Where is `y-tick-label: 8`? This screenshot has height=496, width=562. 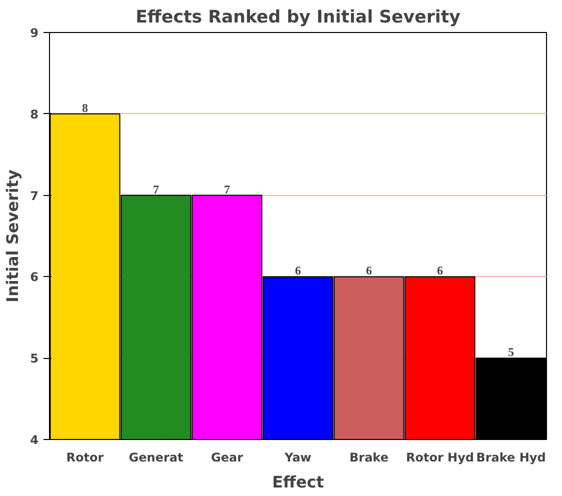 y-tick-label: 8 is located at coordinates (34, 114).